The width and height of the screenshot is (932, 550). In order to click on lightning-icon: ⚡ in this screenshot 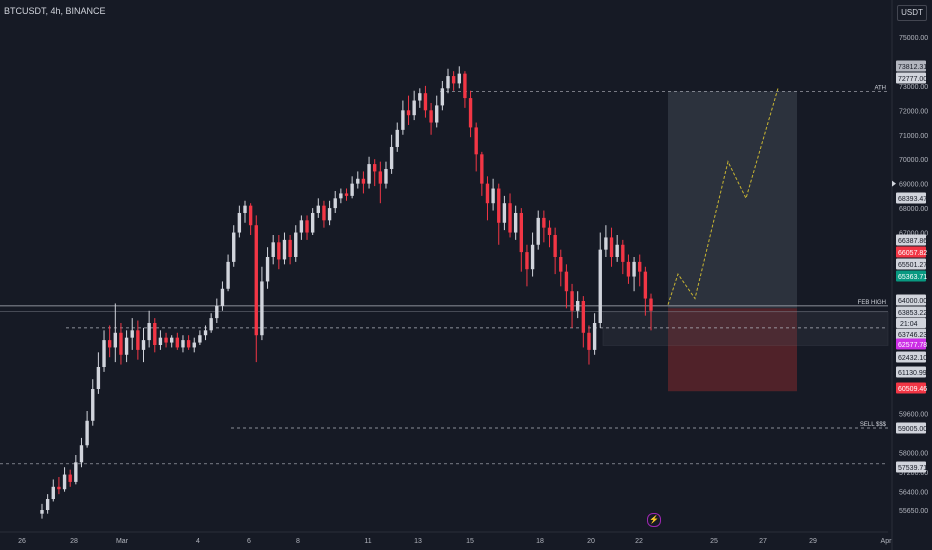, I will do `click(654, 520)`.